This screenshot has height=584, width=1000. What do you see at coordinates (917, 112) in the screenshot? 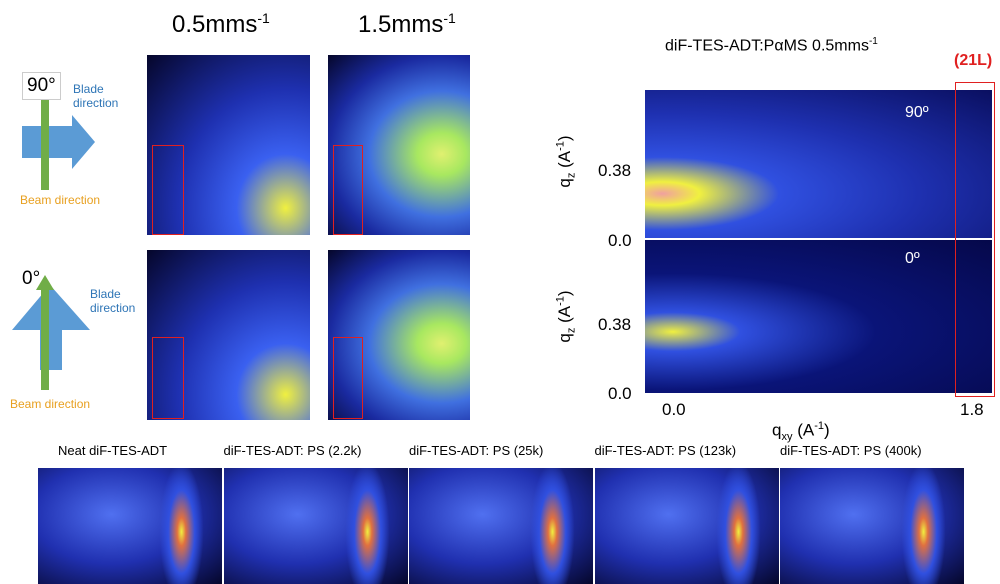
I see `panel-label: 90º` at bounding box center [917, 112].